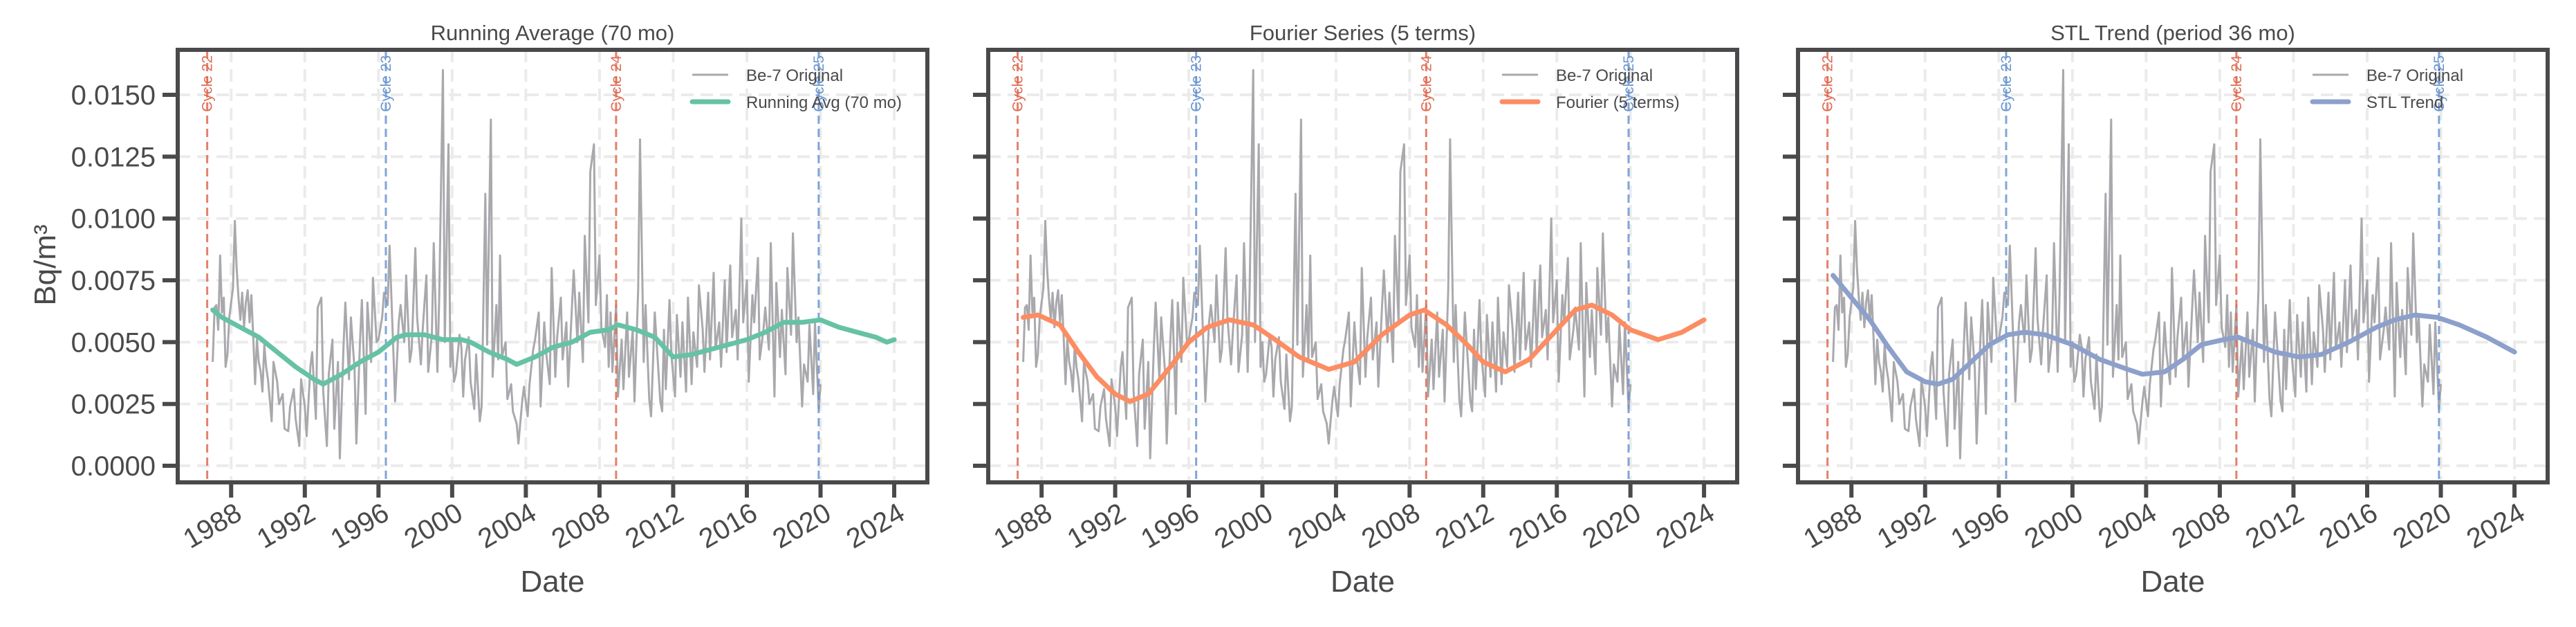 The height and width of the screenshot is (627, 2576). I want to click on legend: Be-7 Original Fourier (5 terms), so click(1589, 89).